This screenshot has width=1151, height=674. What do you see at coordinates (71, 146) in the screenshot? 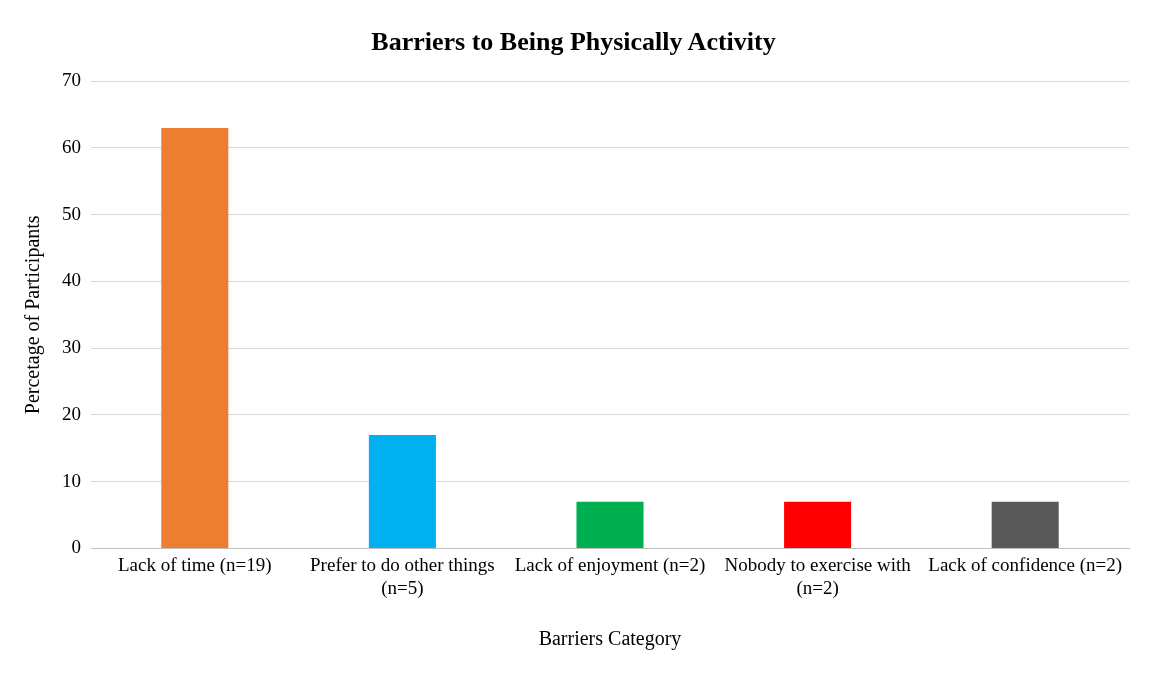
I see `y-tick-label: 60` at bounding box center [71, 146].